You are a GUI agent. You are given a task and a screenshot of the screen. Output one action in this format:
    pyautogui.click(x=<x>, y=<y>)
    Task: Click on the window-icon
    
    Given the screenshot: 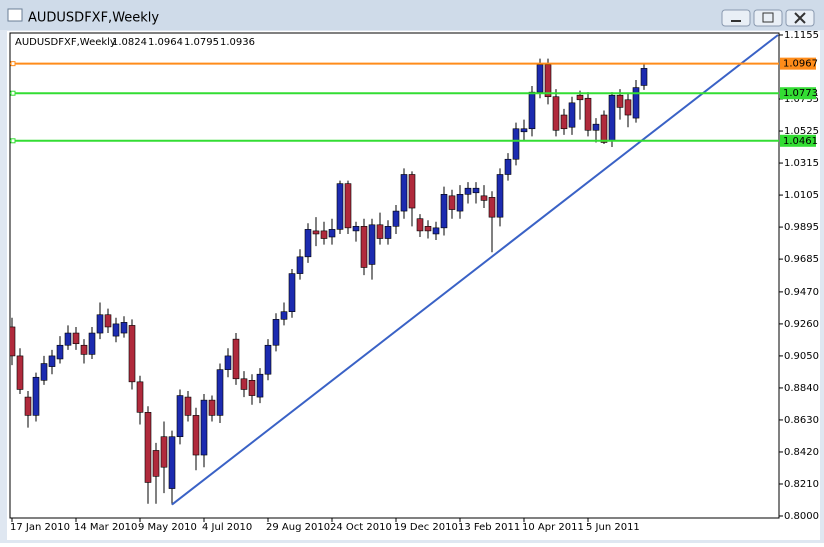 What is the action you would take?
    pyautogui.click(x=15, y=15)
    